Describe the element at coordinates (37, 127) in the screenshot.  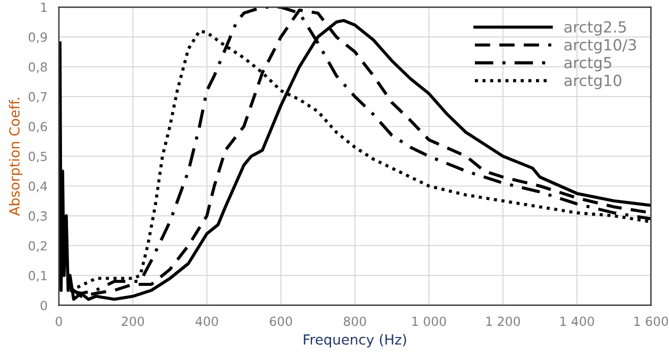
I see `y-tick-label: 0,6` at that location.